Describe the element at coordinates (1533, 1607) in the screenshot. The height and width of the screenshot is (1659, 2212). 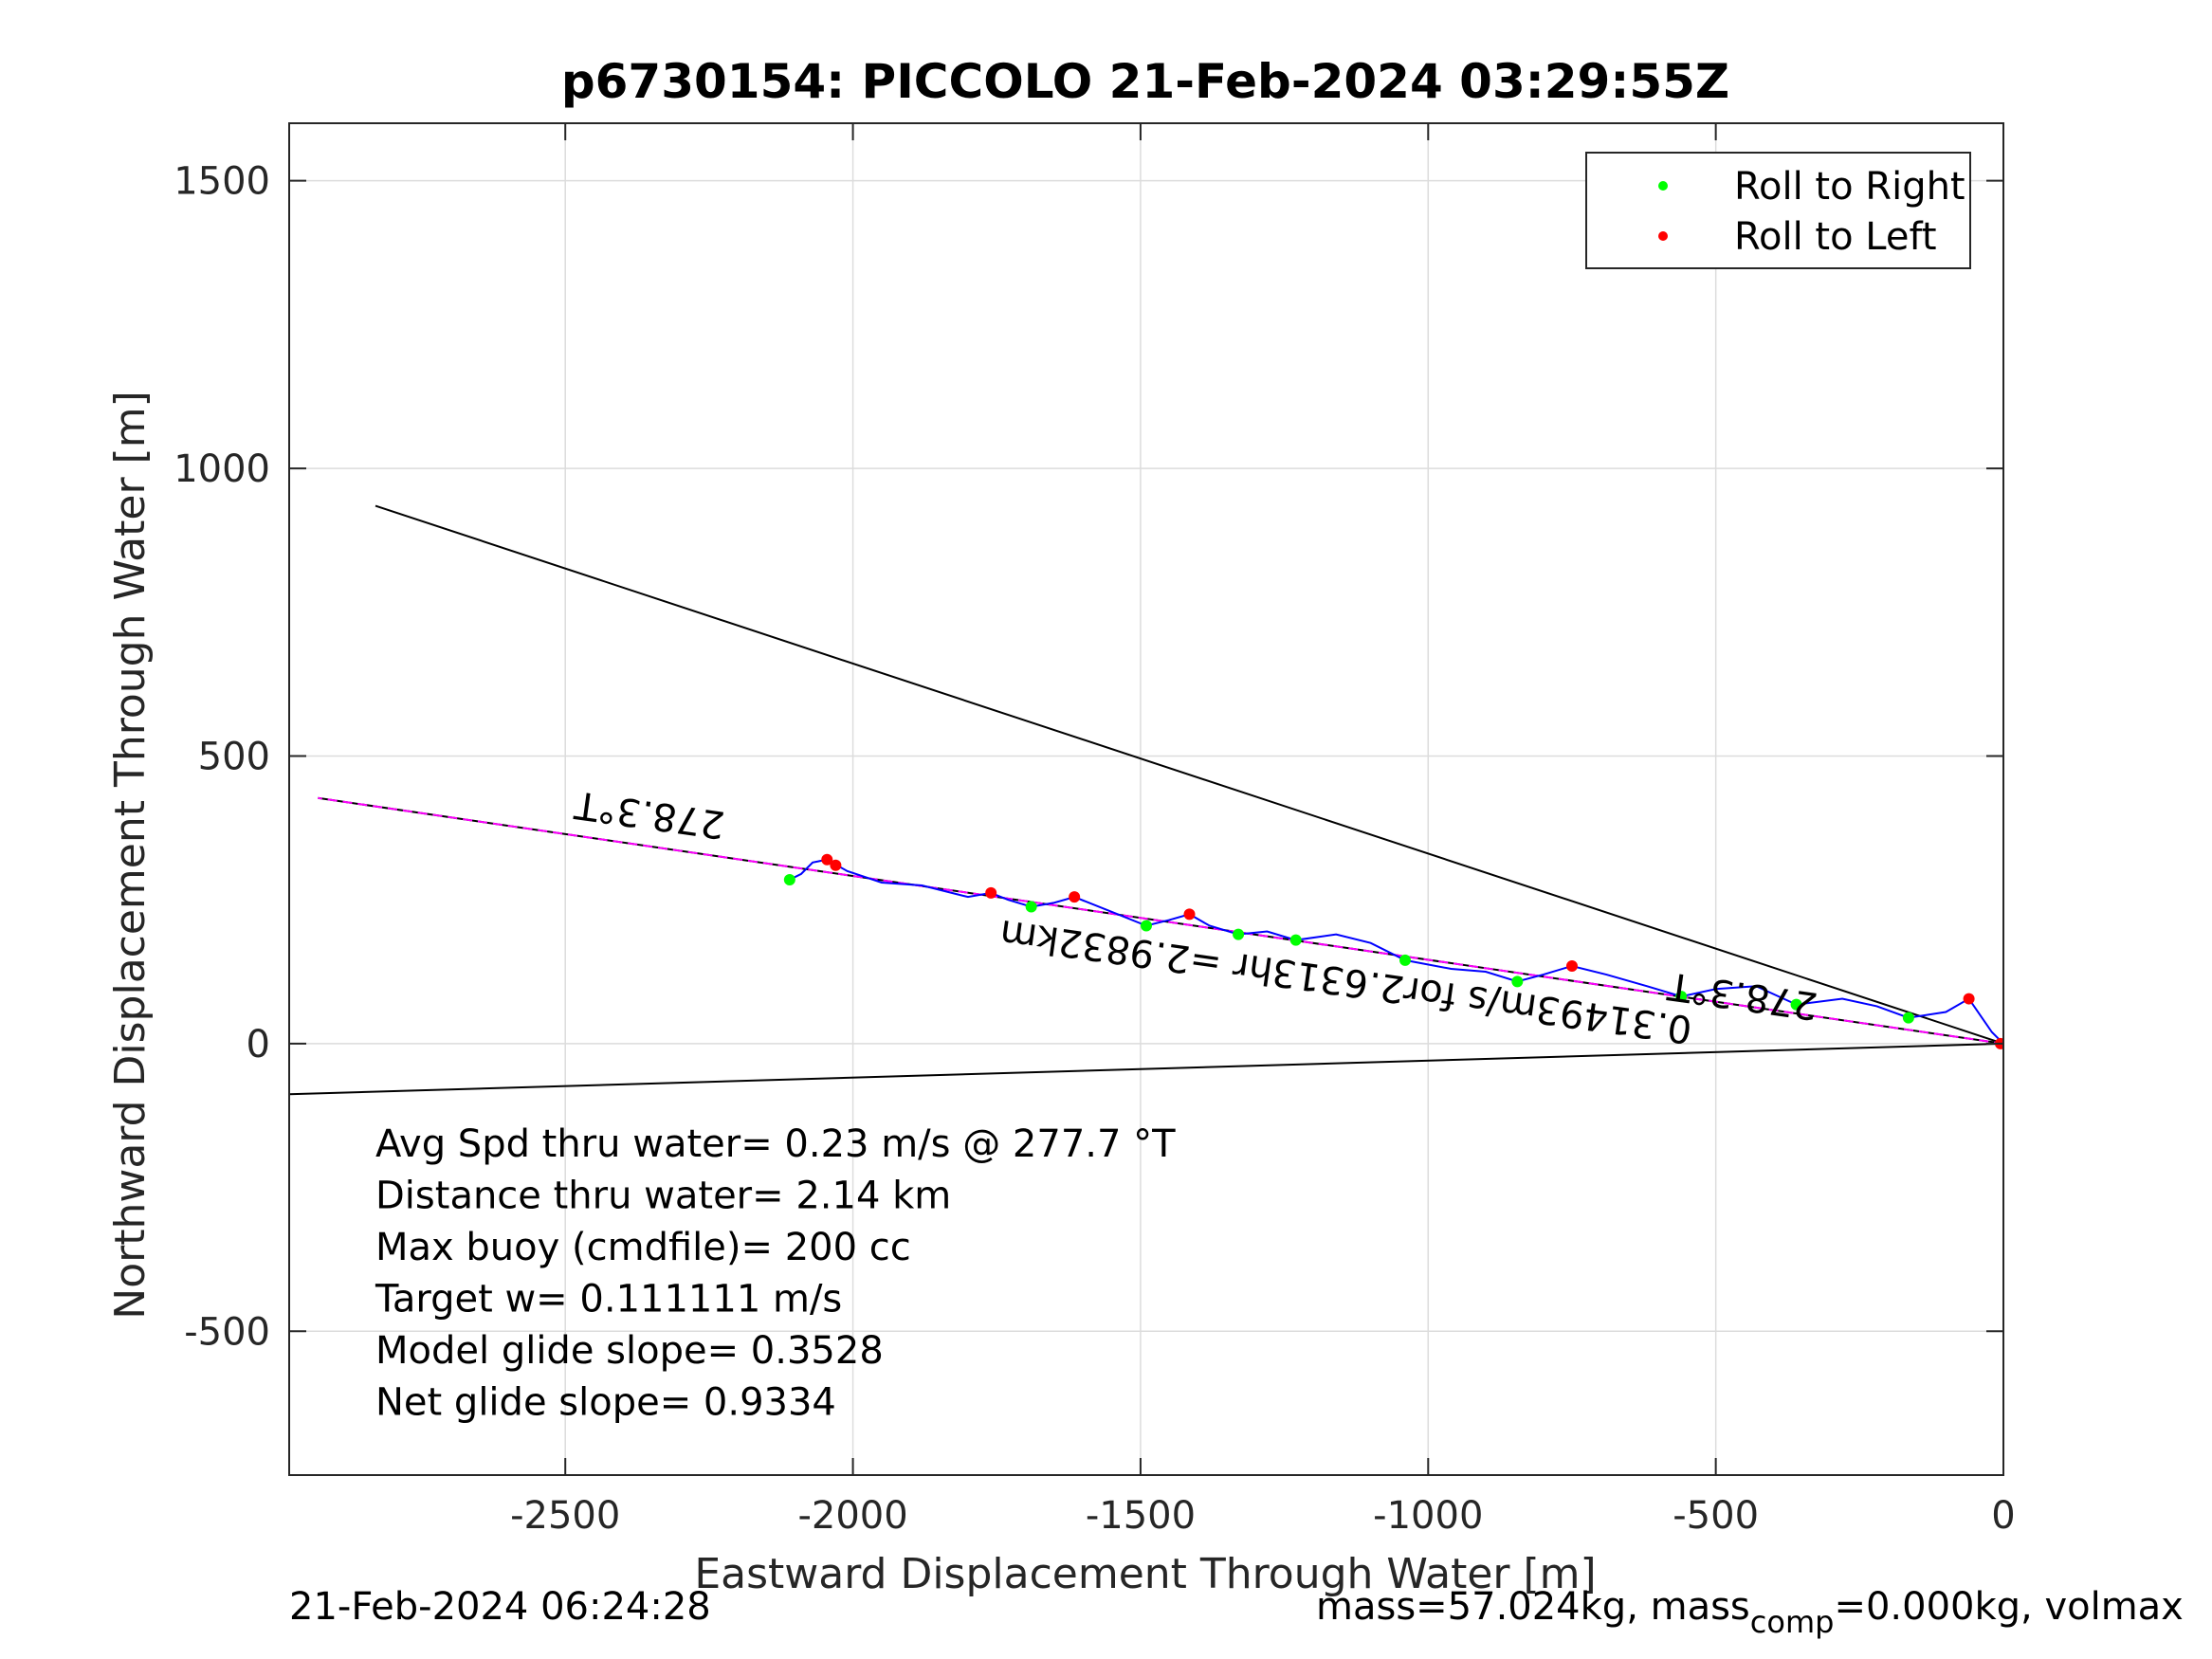
I see `footer-mass-prefix: mass=57.024kg, mass` at that location.